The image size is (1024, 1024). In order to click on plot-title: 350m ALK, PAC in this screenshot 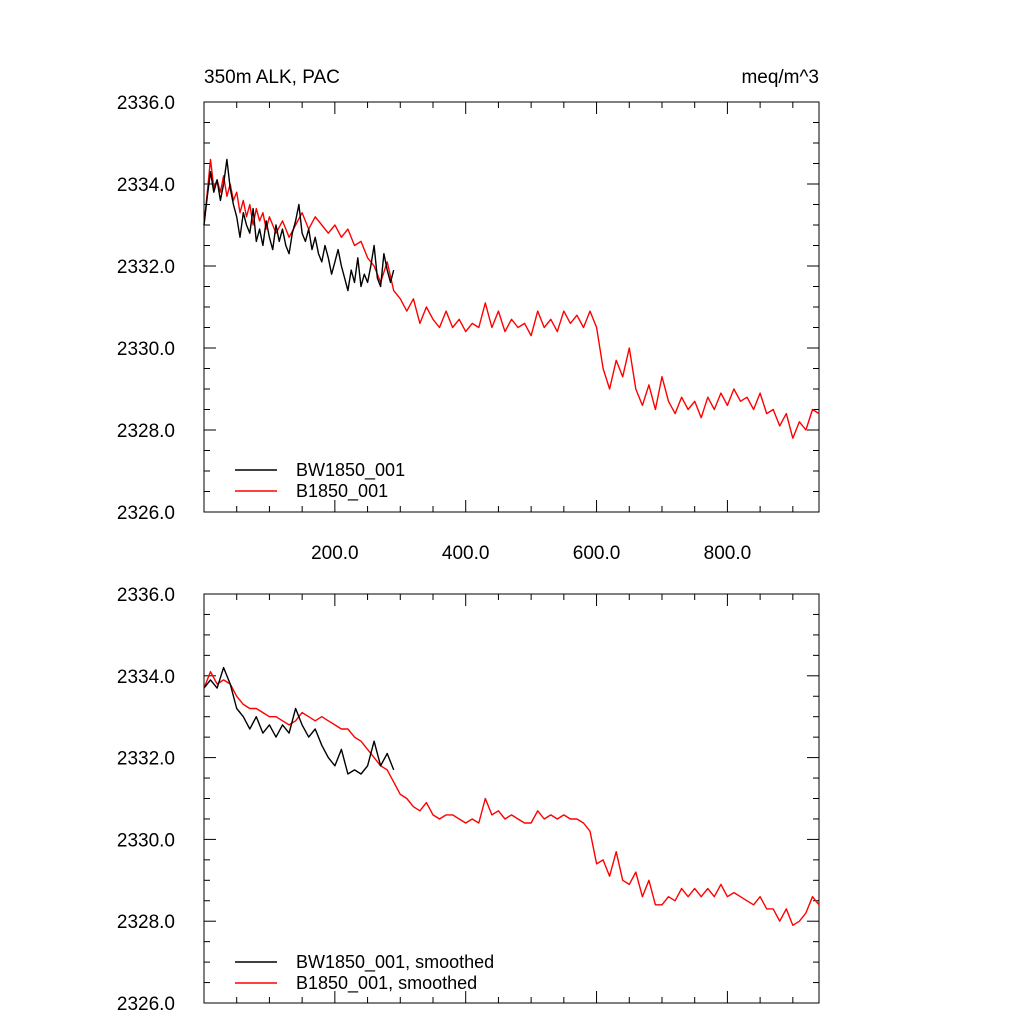, I will do `click(272, 77)`.